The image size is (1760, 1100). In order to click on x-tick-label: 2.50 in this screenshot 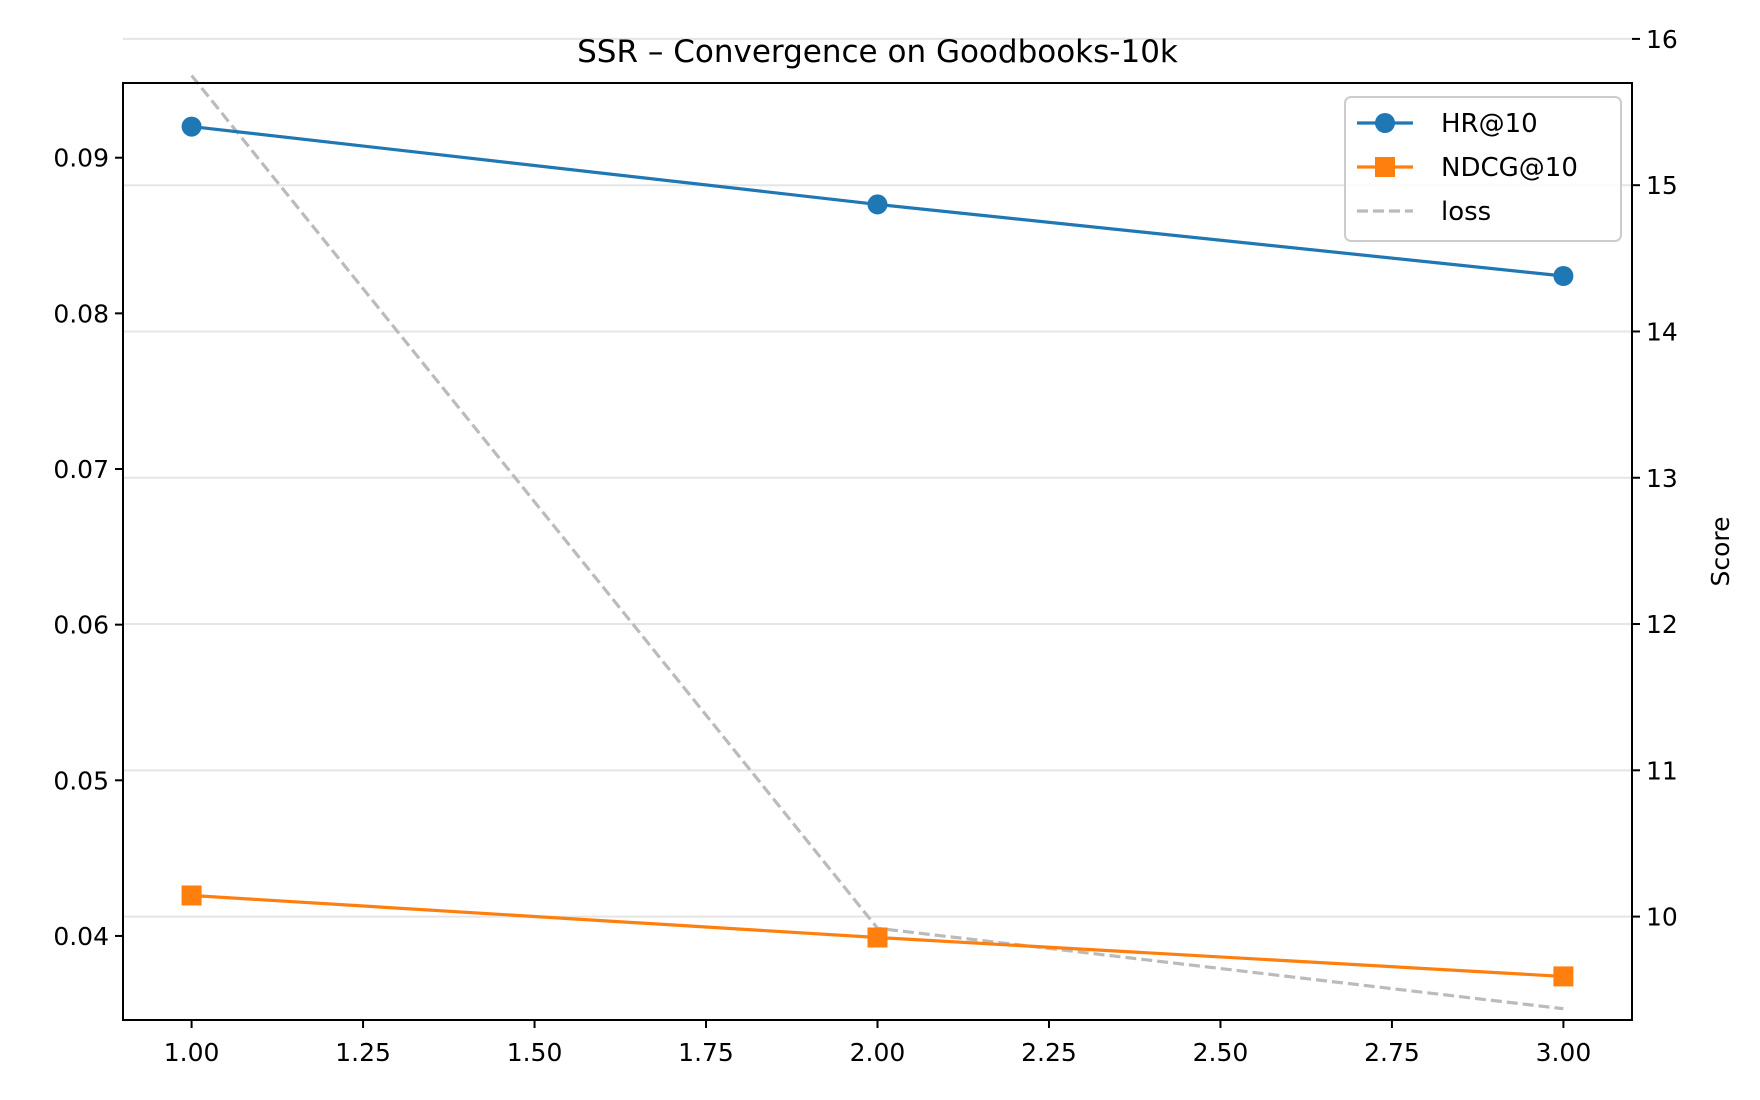, I will do `click(1221, 1052)`.